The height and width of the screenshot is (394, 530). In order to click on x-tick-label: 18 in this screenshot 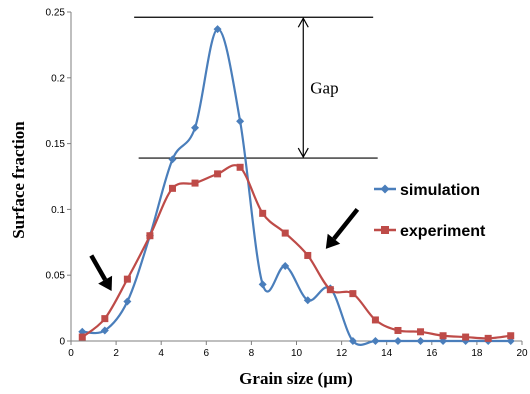, I will do `click(477, 353)`.